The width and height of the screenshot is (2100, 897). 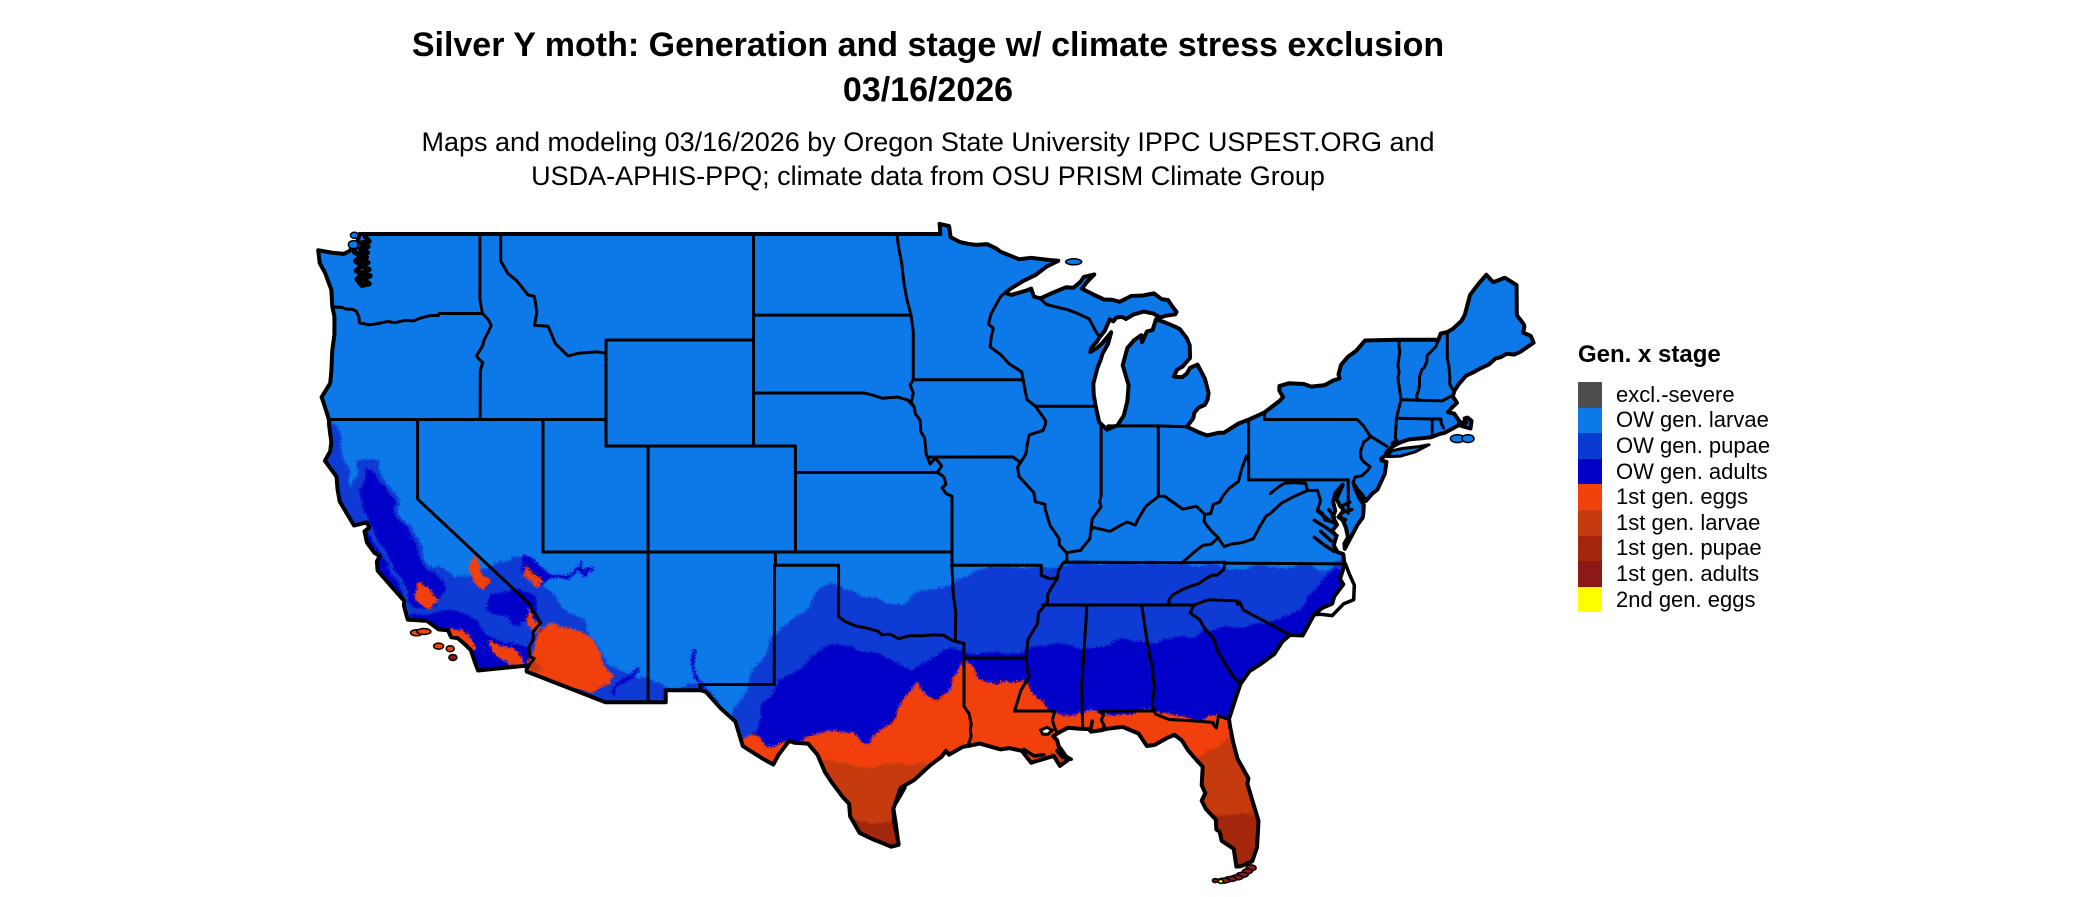 What do you see at coordinates (1674, 355) in the screenshot?
I see `legend-title: Gen. x stage` at bounding box center [1674, 355].